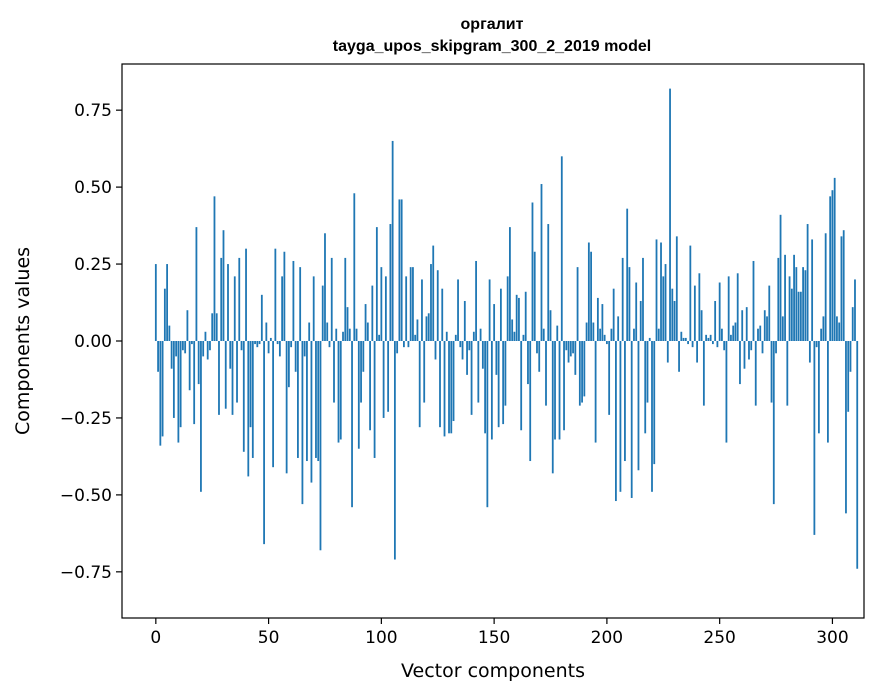 This screenshot has width=880, height=696. I want to click on y-axis-label: Components values, so click(23, 341).